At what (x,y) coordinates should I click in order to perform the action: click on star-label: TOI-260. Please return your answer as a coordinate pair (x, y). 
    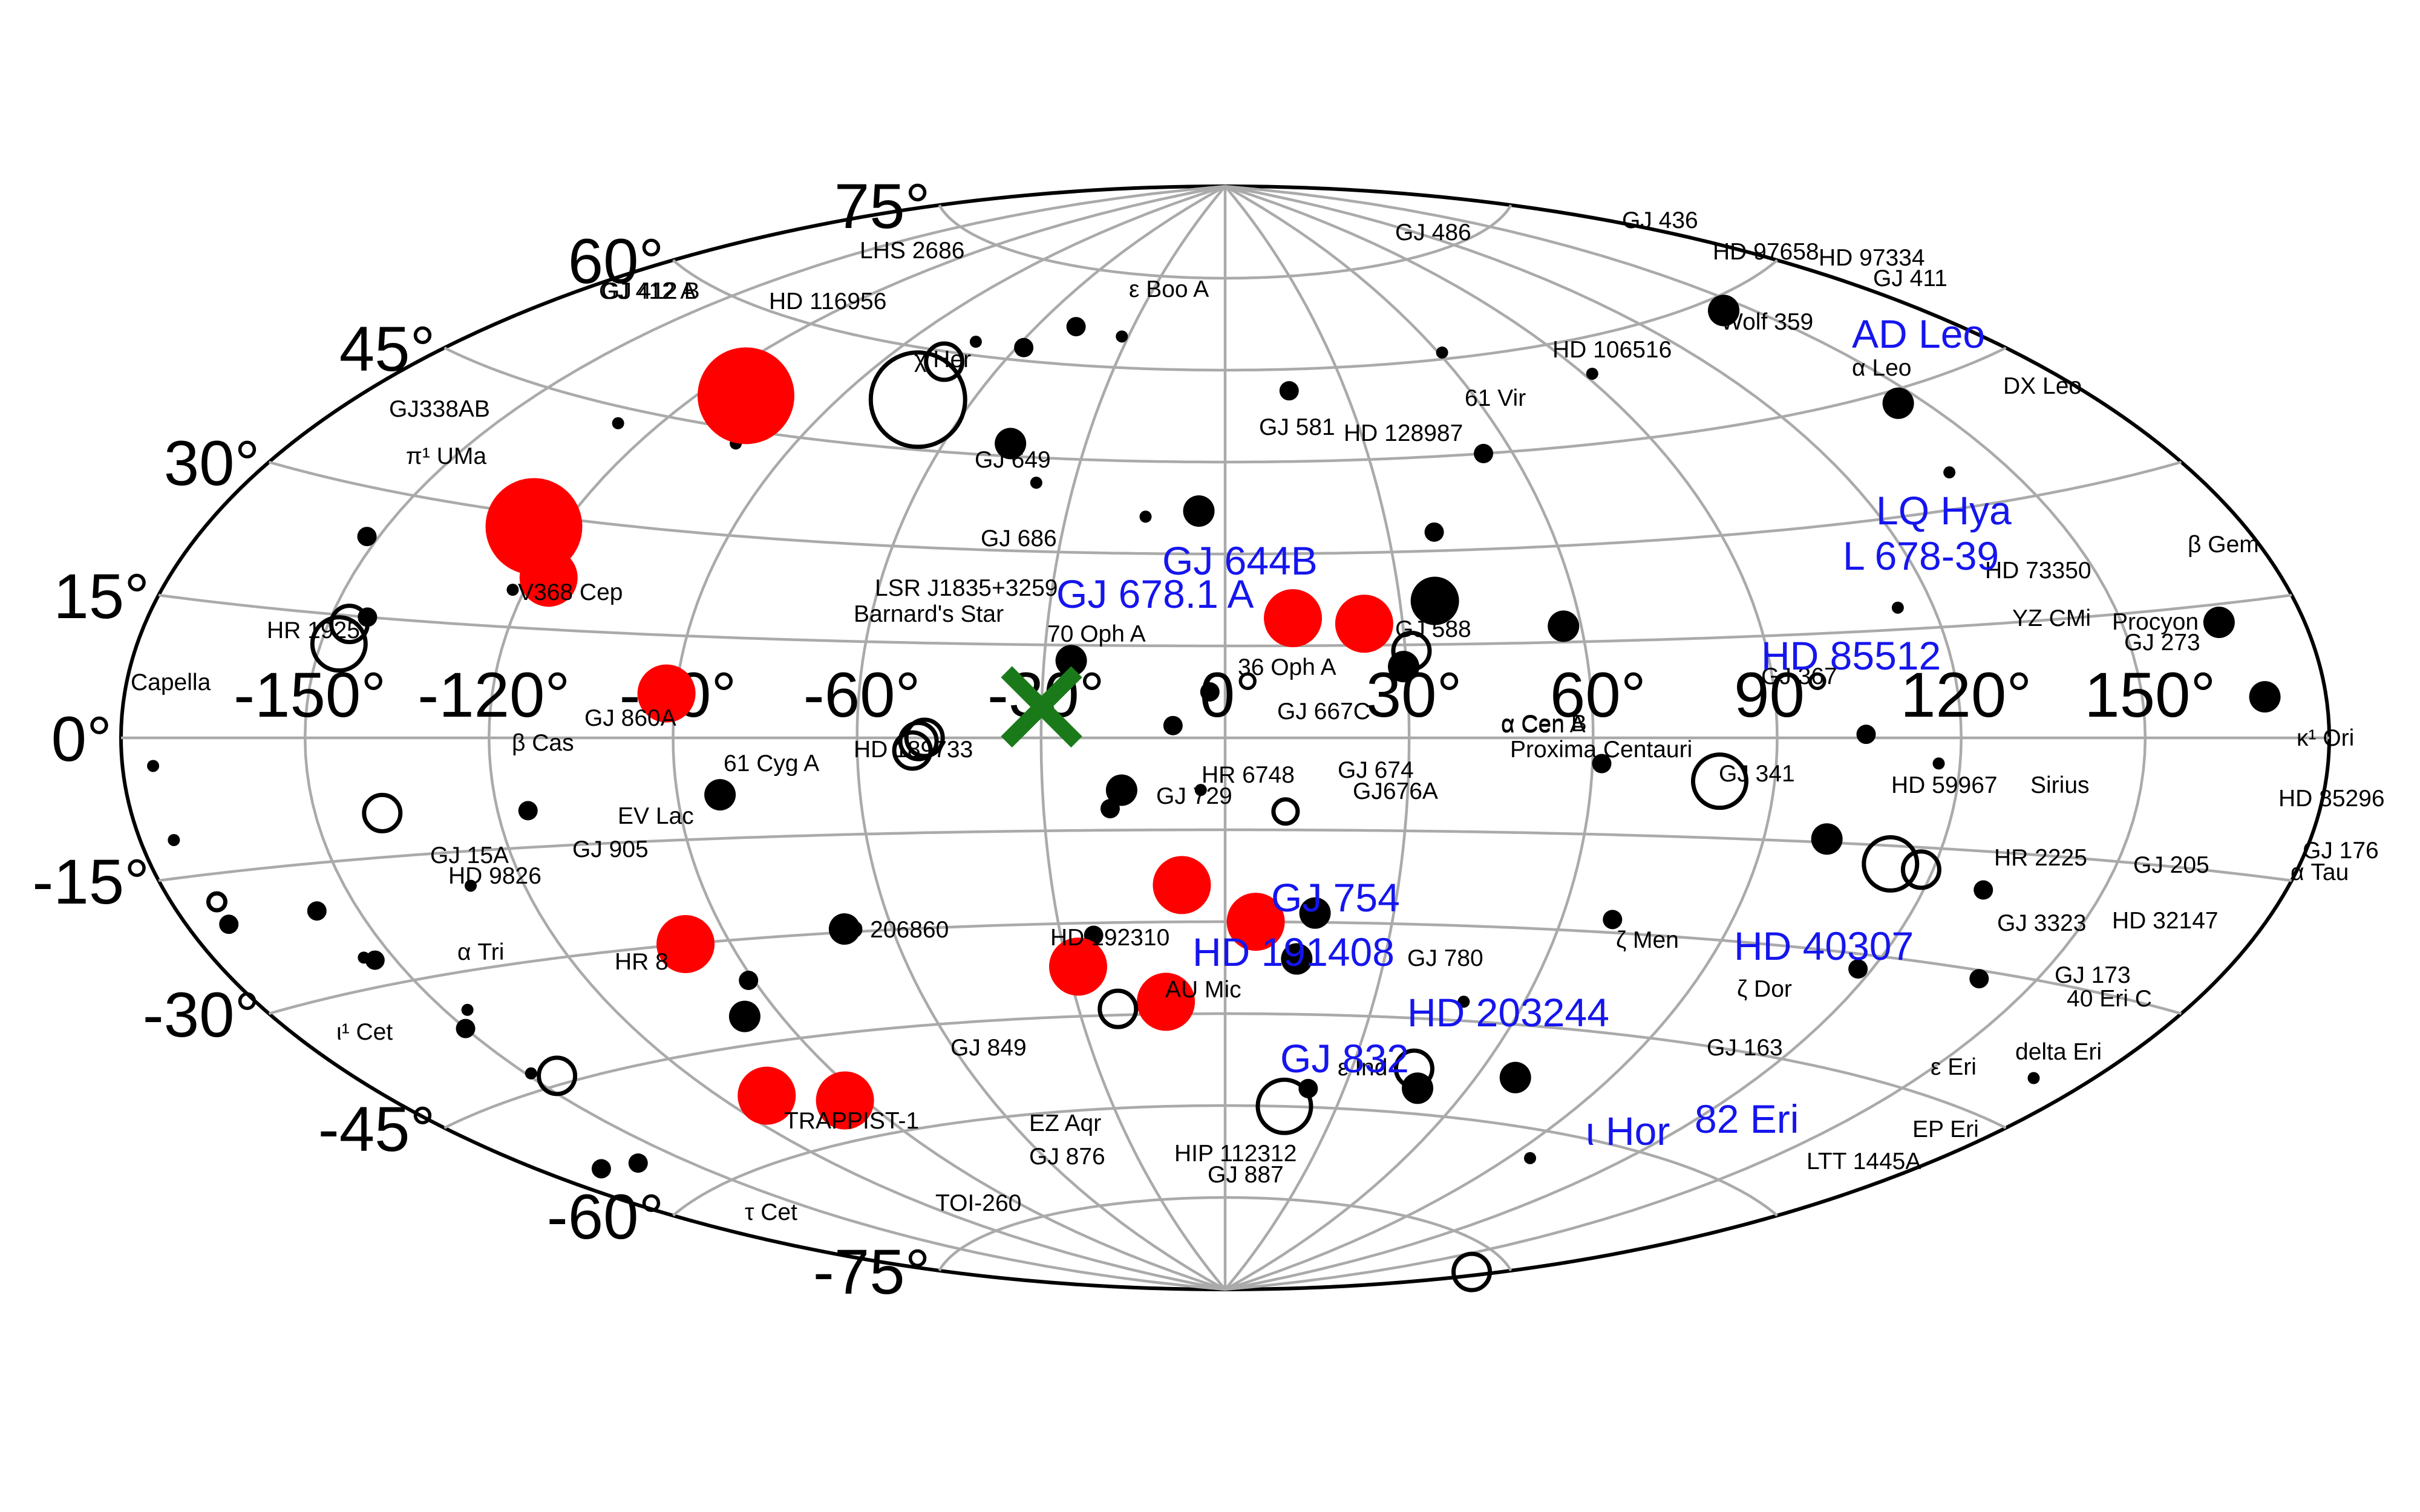
    Looking at the image, I should click on (978, 1203).